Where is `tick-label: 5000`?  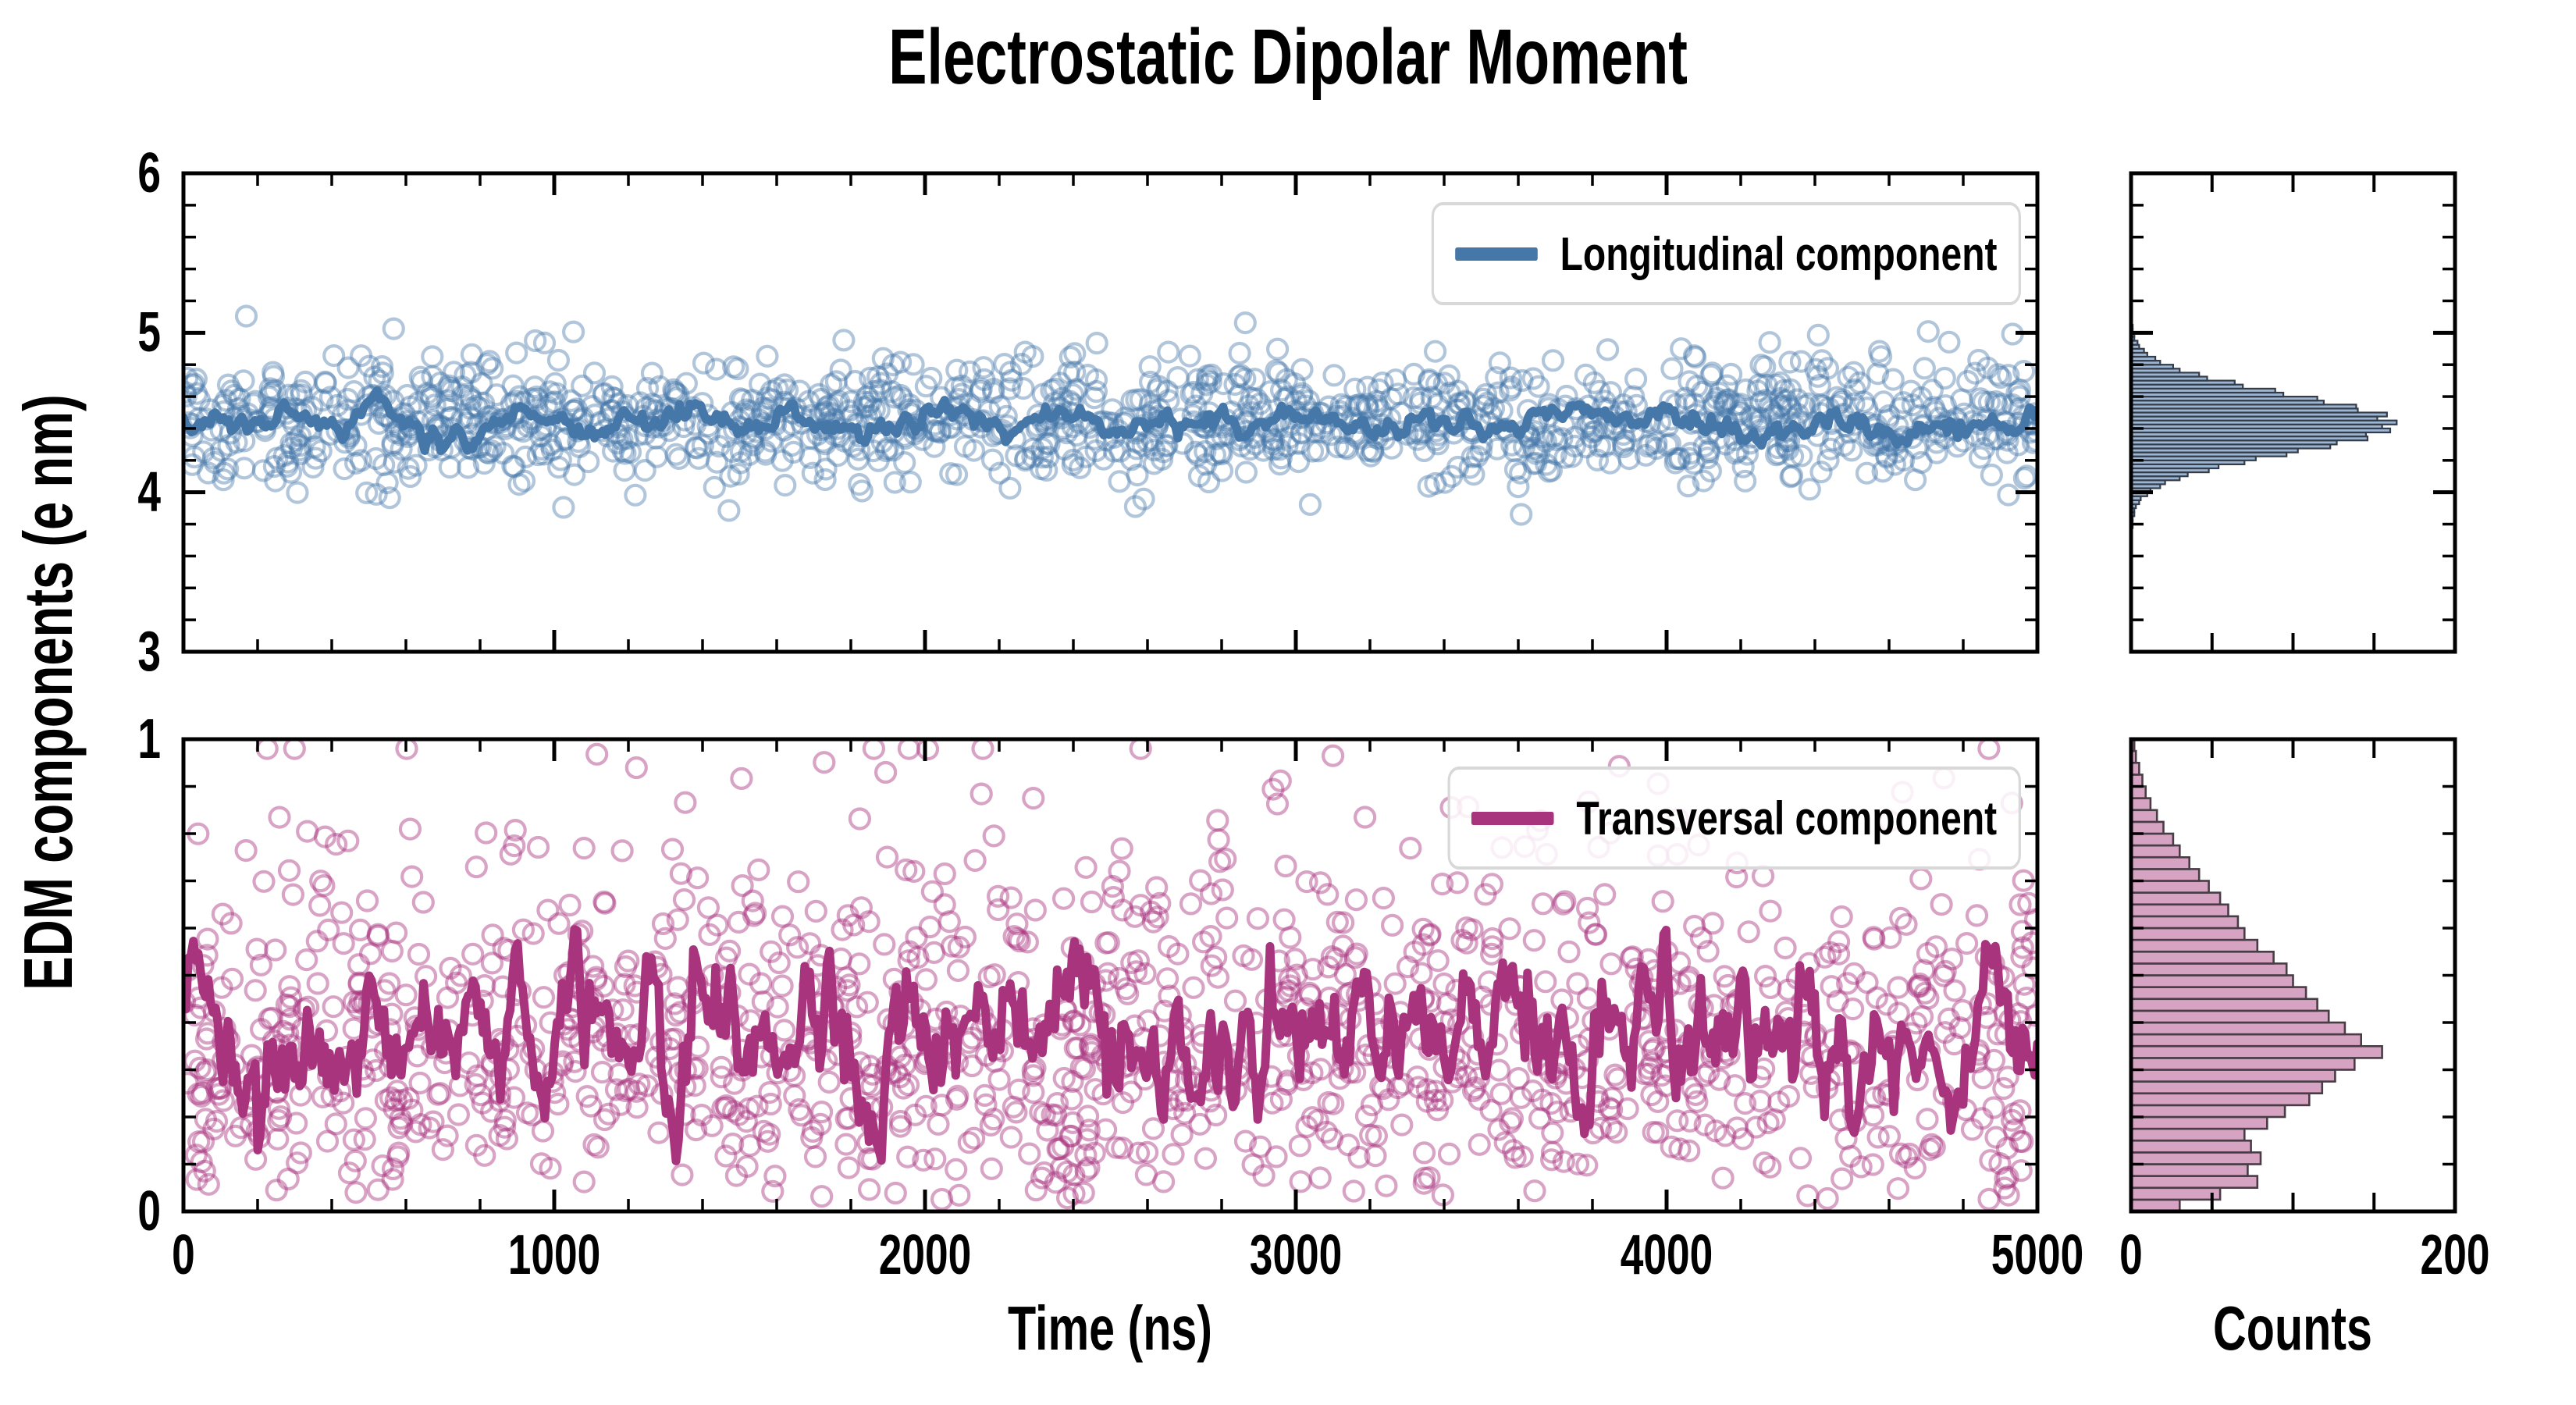 tick-label: 5000 is located at coordinates (2038, 1255).